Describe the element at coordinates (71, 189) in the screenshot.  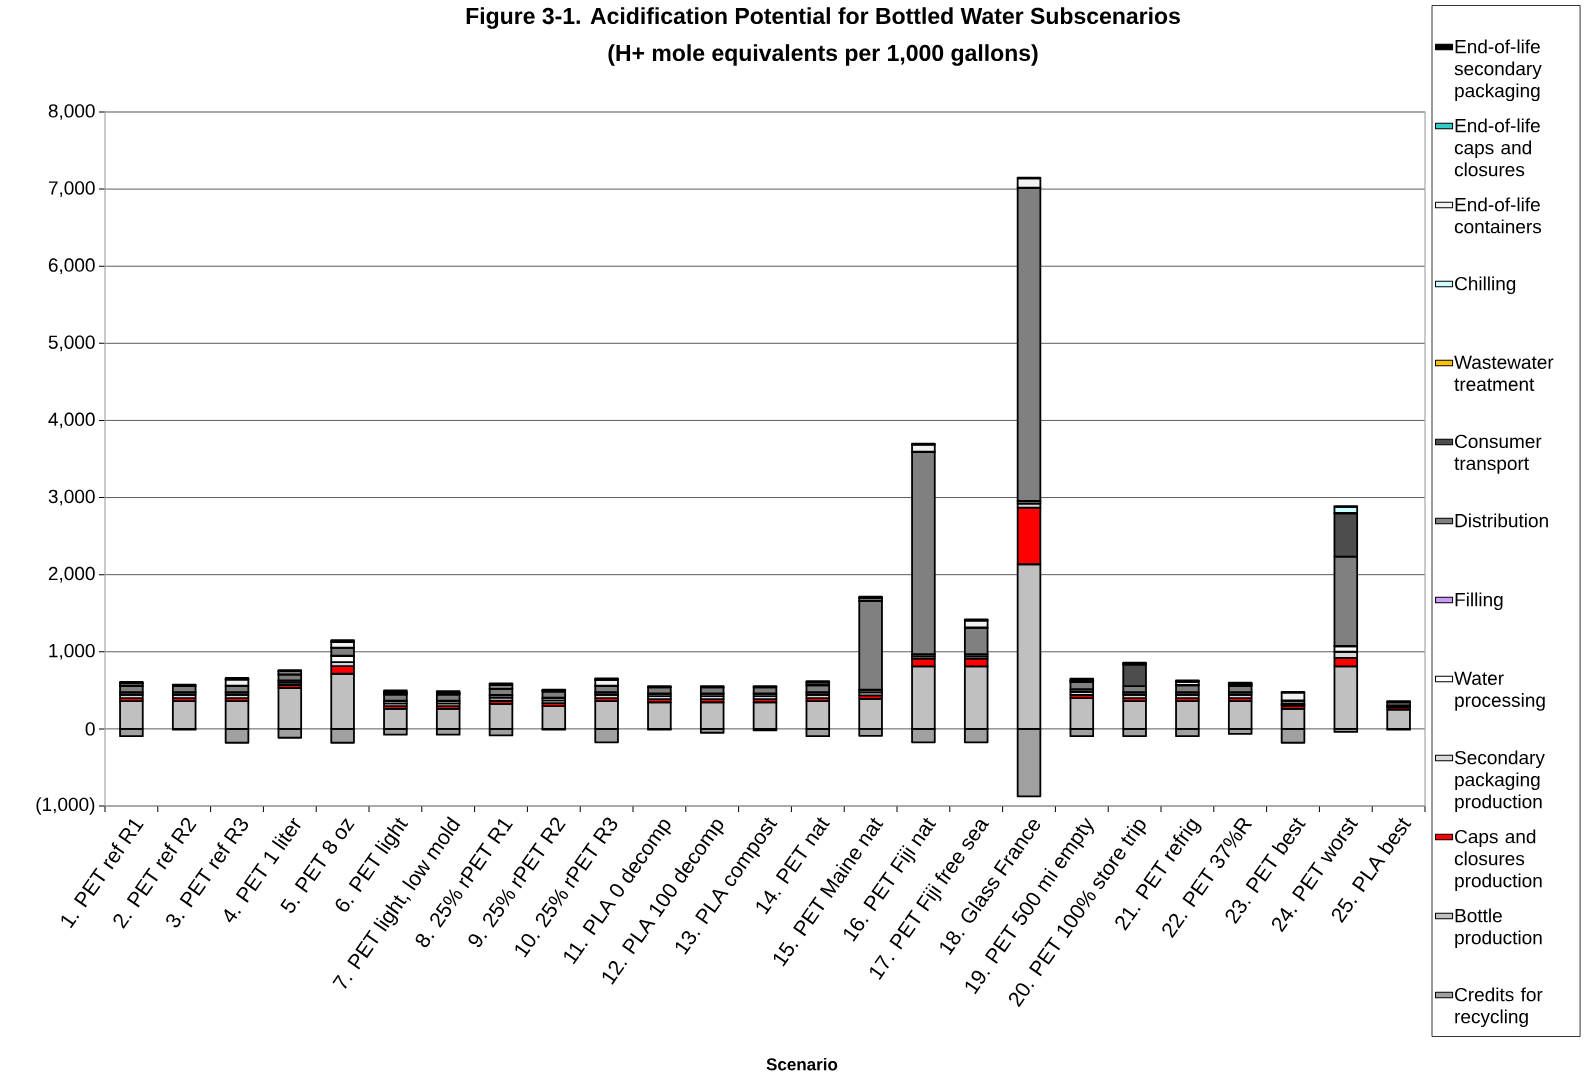
I see `y-tick-label: 7,000` at that location.